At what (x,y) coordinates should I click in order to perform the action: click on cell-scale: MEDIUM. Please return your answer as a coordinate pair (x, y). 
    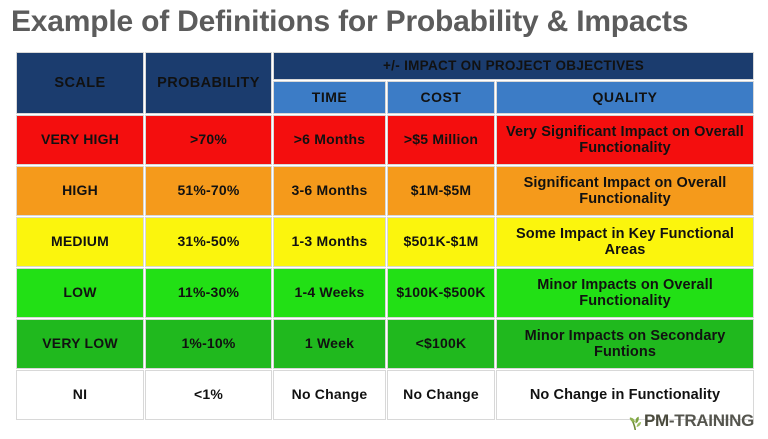
    Looking at the image, I should click on (80, 242).